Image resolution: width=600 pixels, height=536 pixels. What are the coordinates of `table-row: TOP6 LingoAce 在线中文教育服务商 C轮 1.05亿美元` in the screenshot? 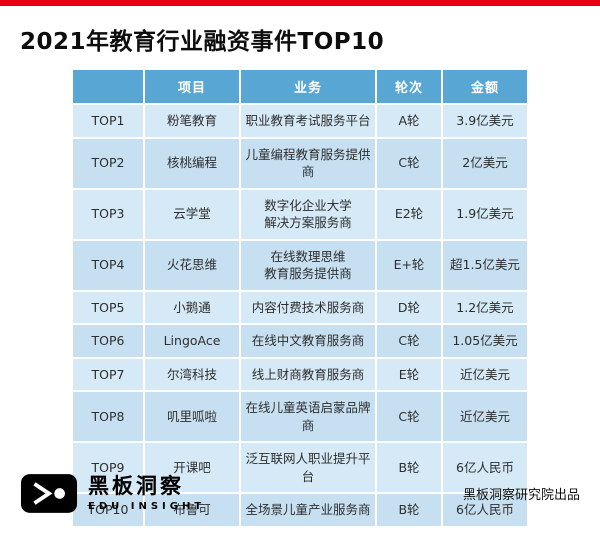 It's located at (300, 341).